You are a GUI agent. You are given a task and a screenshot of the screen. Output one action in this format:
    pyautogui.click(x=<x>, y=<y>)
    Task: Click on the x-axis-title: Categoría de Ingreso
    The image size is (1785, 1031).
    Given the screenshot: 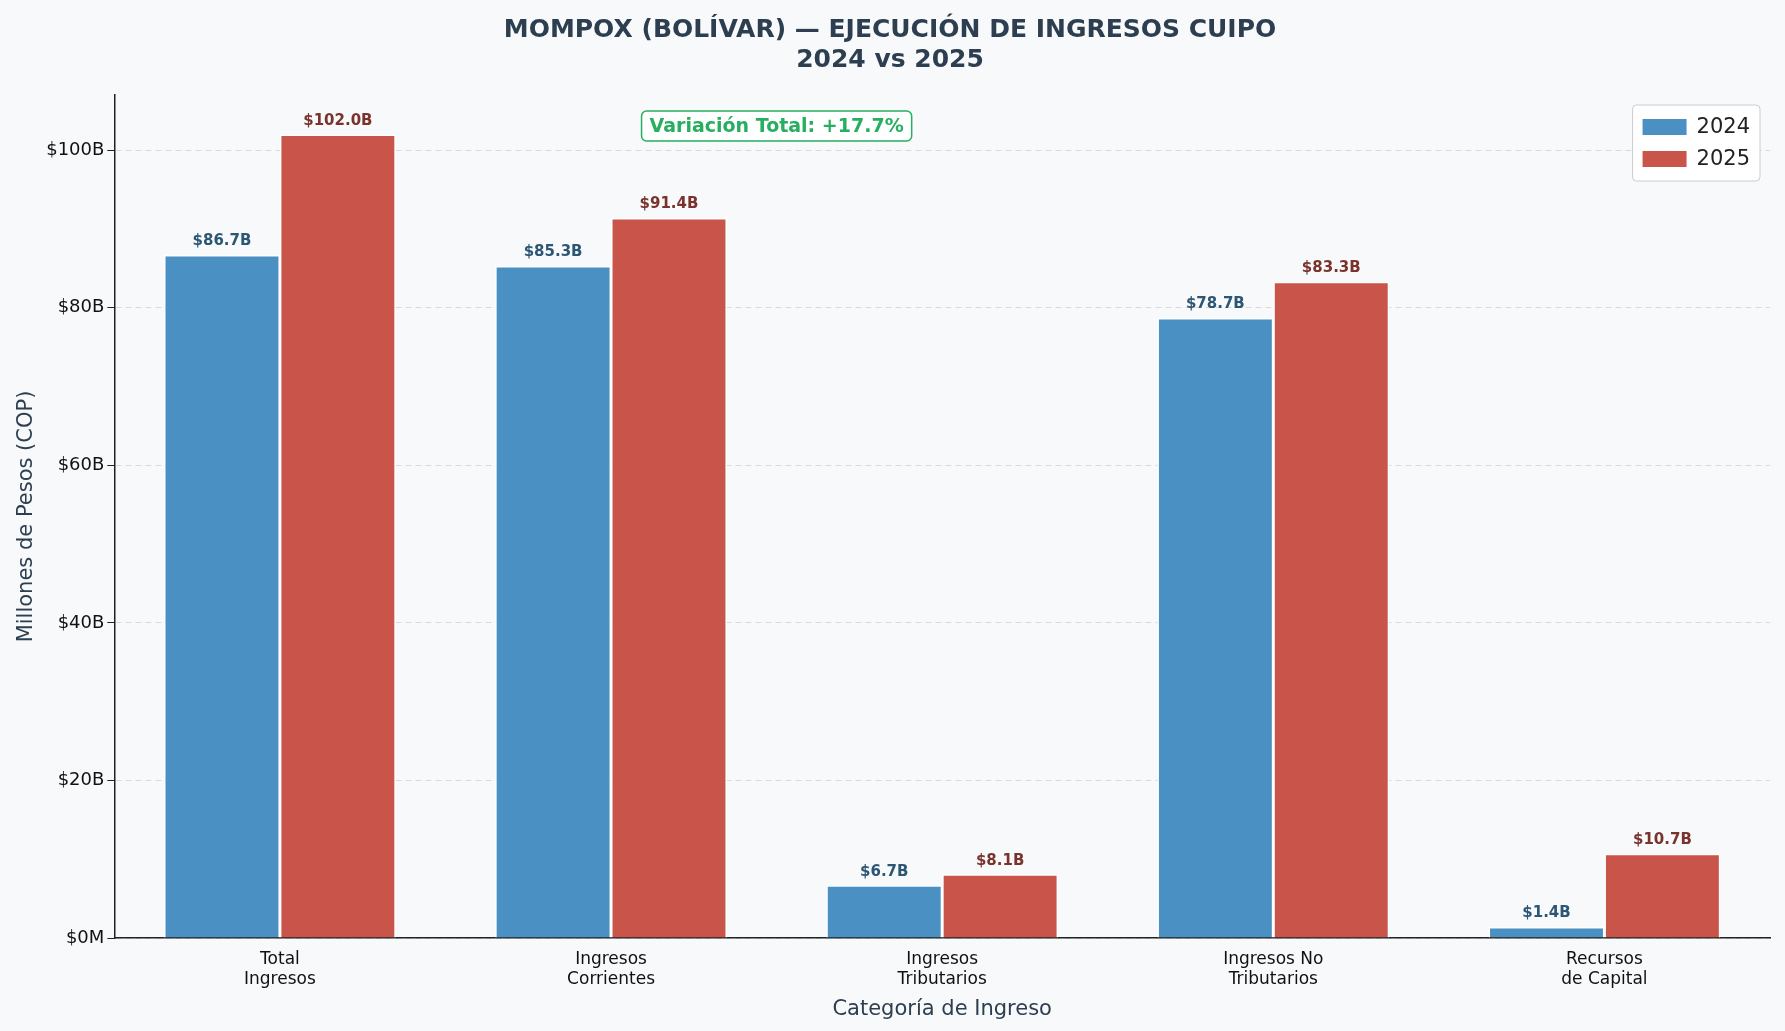 What is the action you would take?
    pyautogui.click(x=942, y=1007)
    